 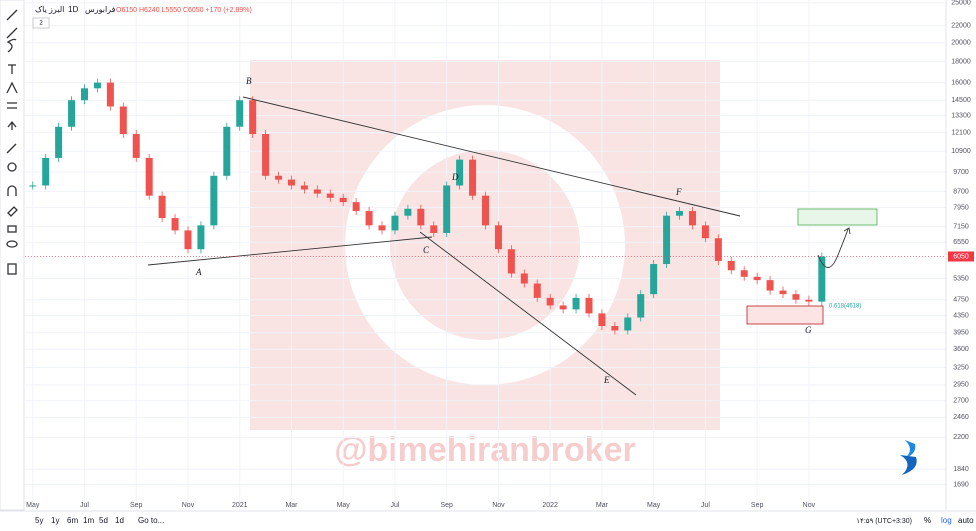 What do you see at coordinates (72, 520) in the screenshot?
I see `range-button: 6m` at bounding box center [72, 520].